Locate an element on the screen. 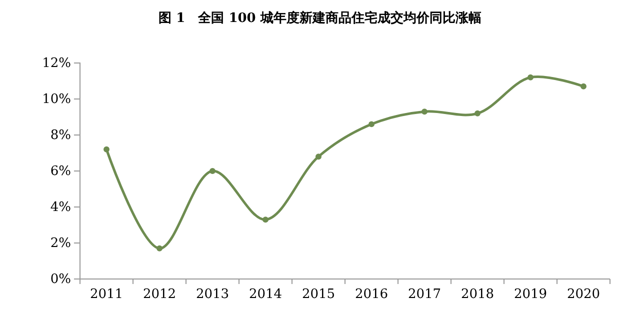 This screenshot has height=330, width=640. x-tick-label: 2020 is located at coordinates (583, 294).